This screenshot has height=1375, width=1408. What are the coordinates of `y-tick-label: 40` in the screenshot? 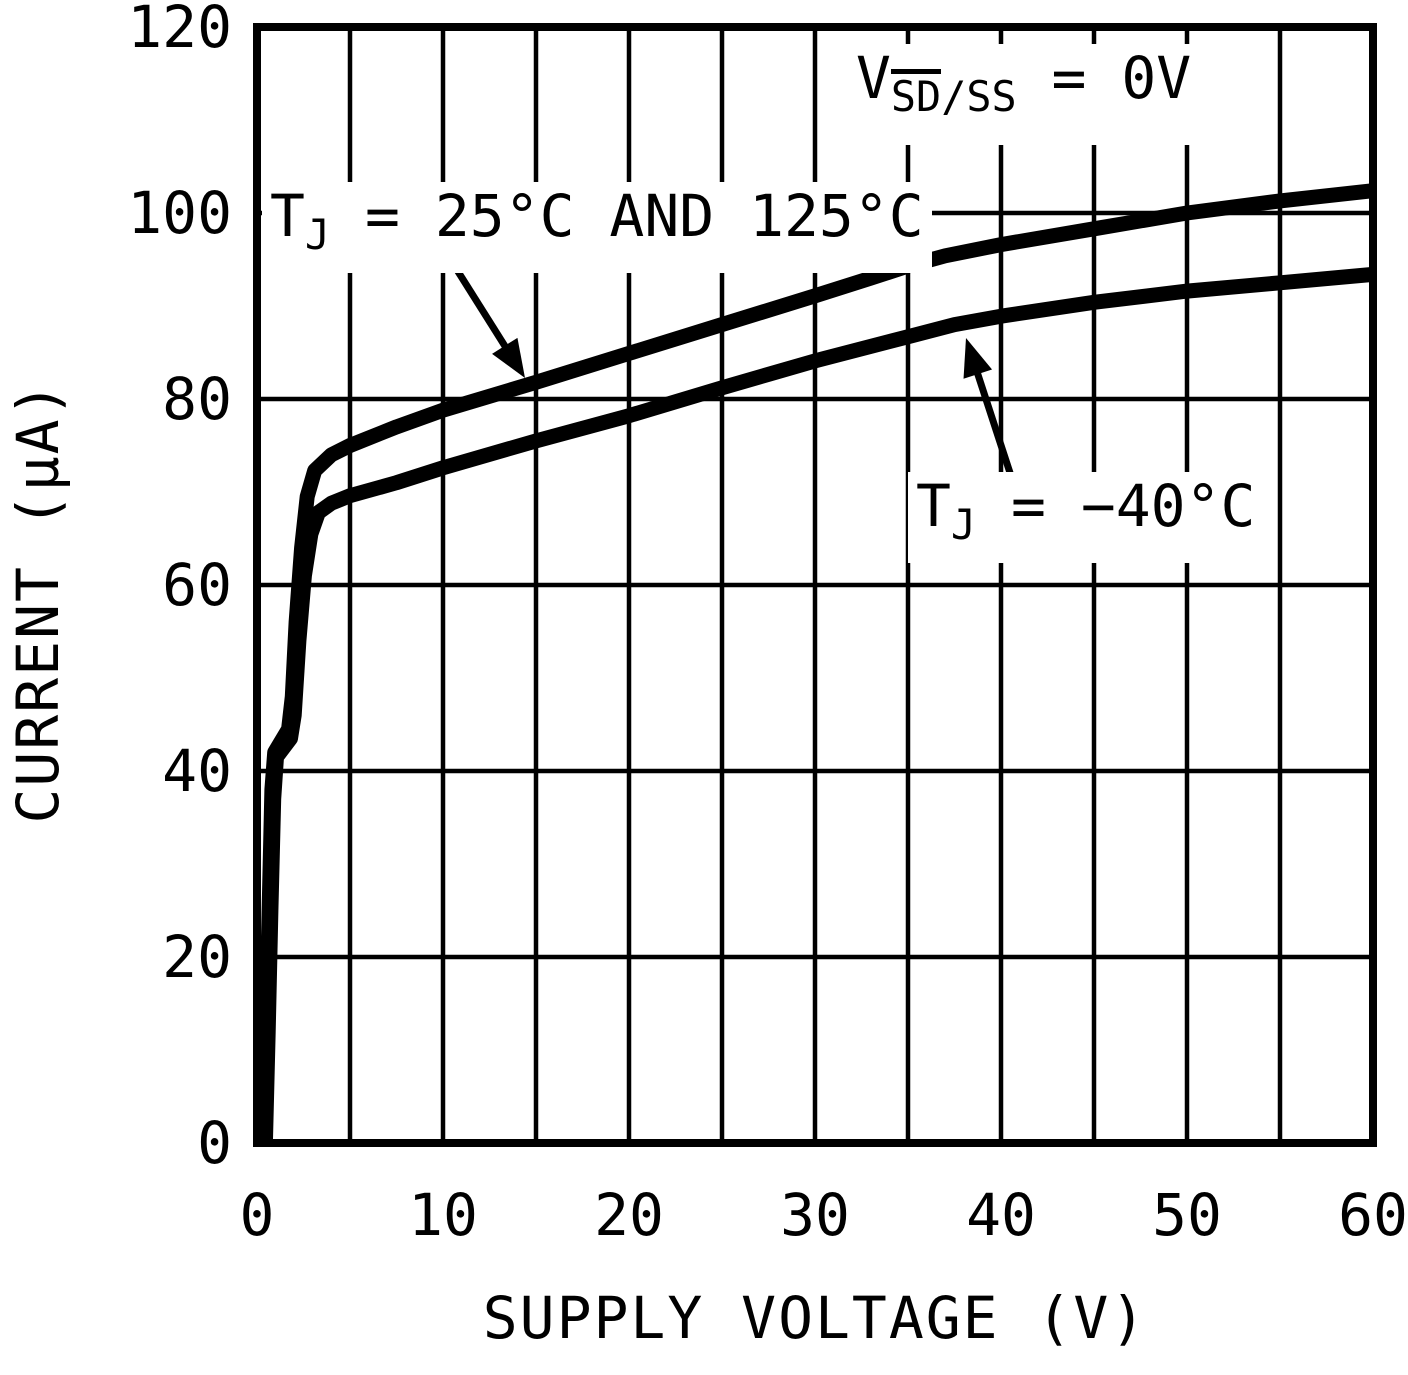 It's located at (197, 771).